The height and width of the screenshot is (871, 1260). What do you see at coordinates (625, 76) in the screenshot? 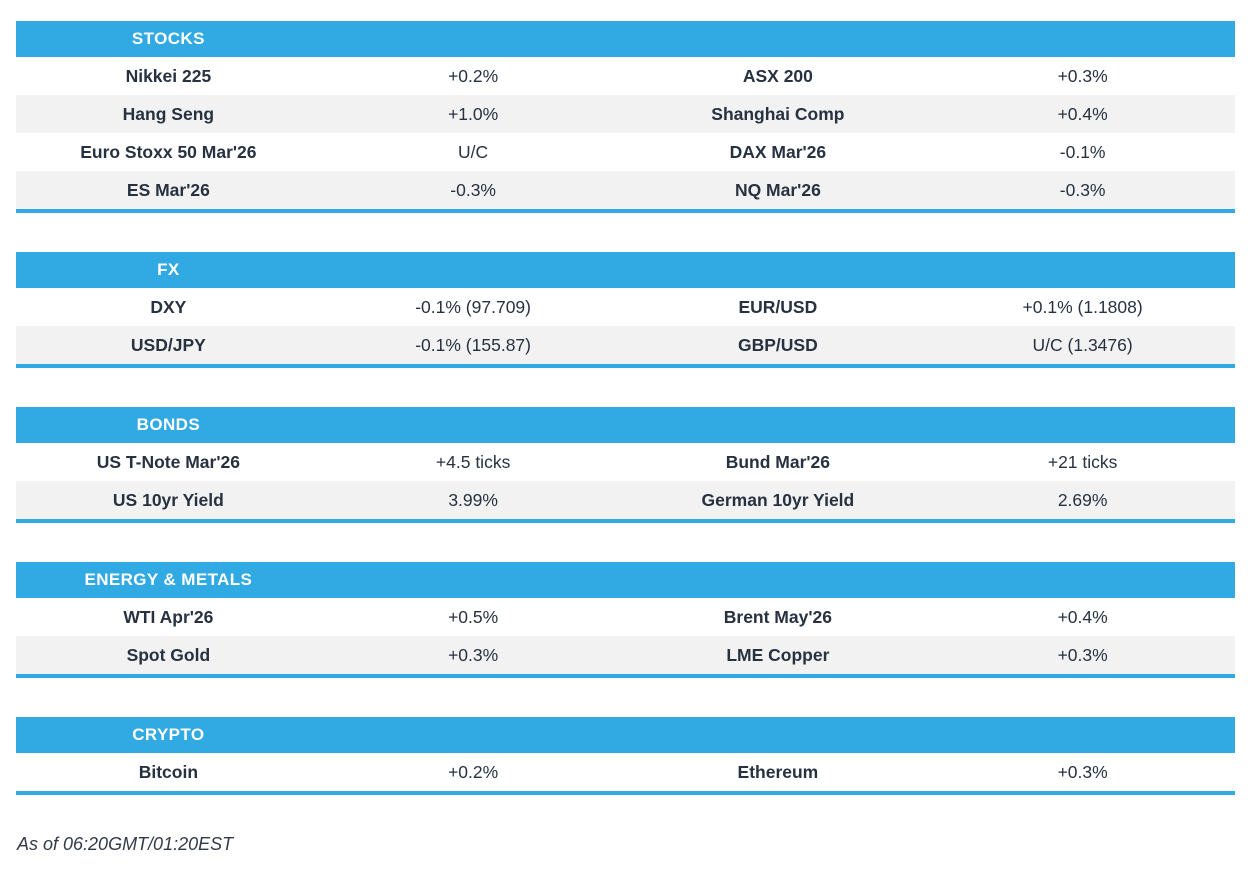
I see `table-row: Nikkei 225 +0.2% ASX 200 +0.3%` at bounding box center [625, 76].